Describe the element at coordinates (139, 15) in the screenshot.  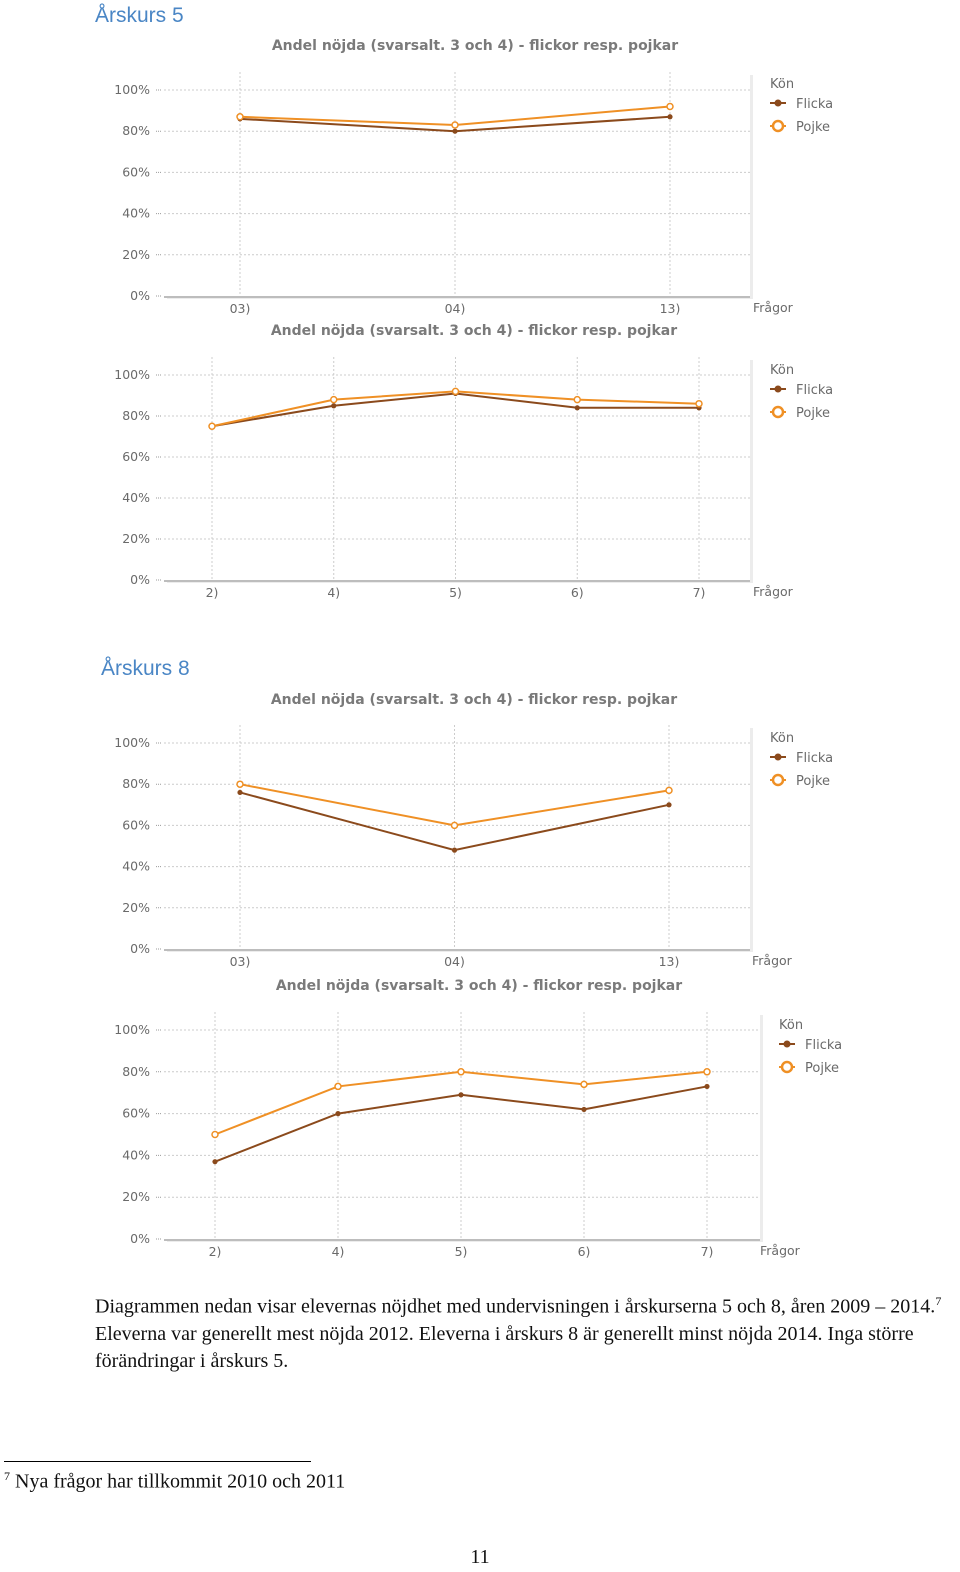
I see `section-title-arskurs-5: Årskurs 5` at that location.